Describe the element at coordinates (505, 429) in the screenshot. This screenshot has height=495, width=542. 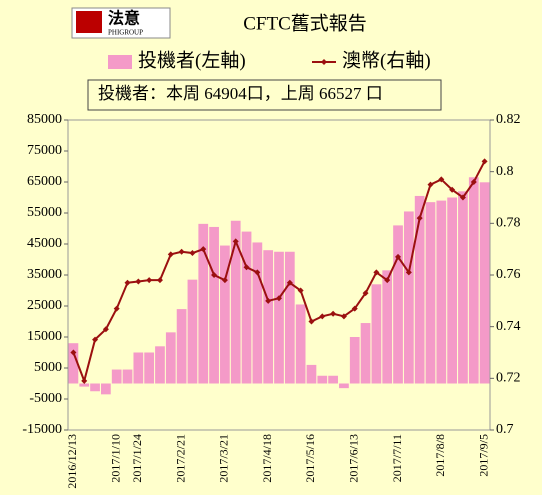
I see `y2-tick-label: 0.7` at that location.